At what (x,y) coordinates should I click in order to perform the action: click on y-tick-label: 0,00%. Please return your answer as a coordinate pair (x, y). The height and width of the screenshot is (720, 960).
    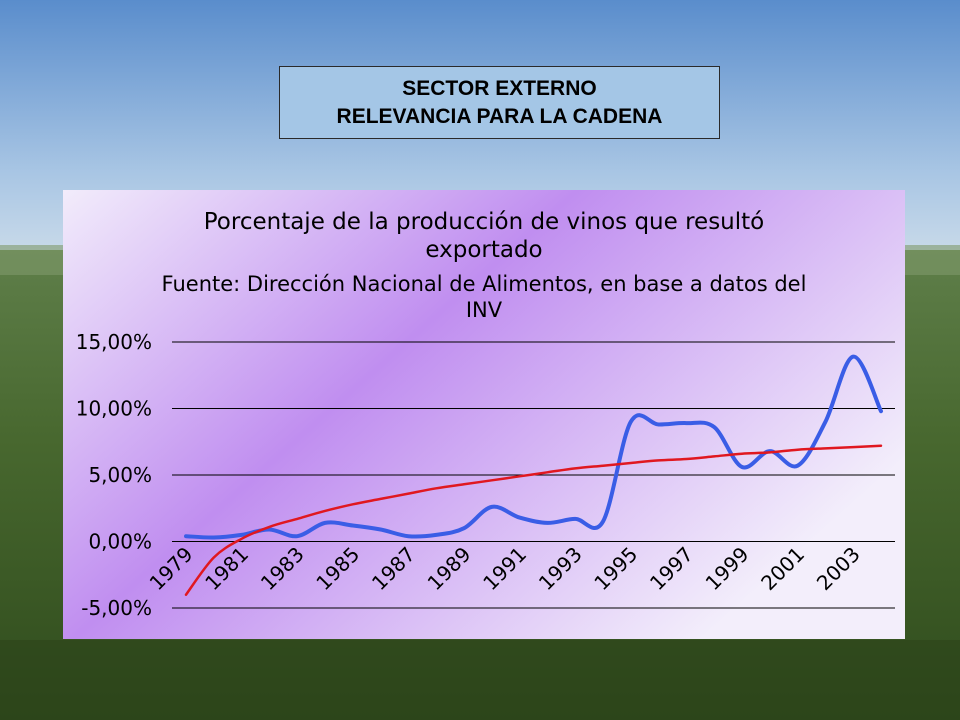
    Looking at the image, I should click on (120, 542).